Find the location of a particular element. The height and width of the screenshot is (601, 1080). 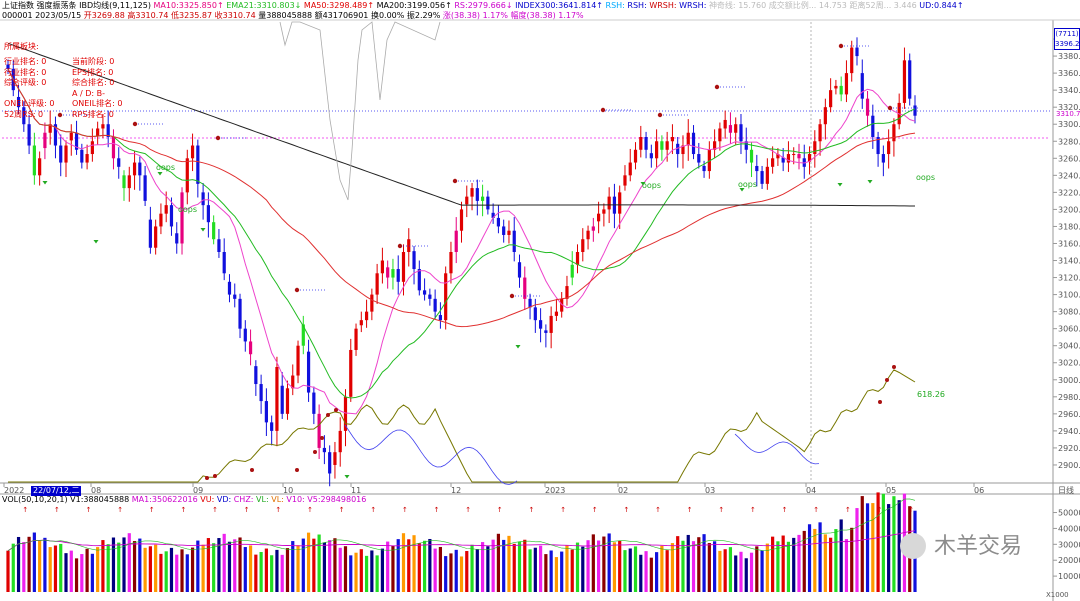

volume-header-item: VU: is located at coordinates (208, 499).